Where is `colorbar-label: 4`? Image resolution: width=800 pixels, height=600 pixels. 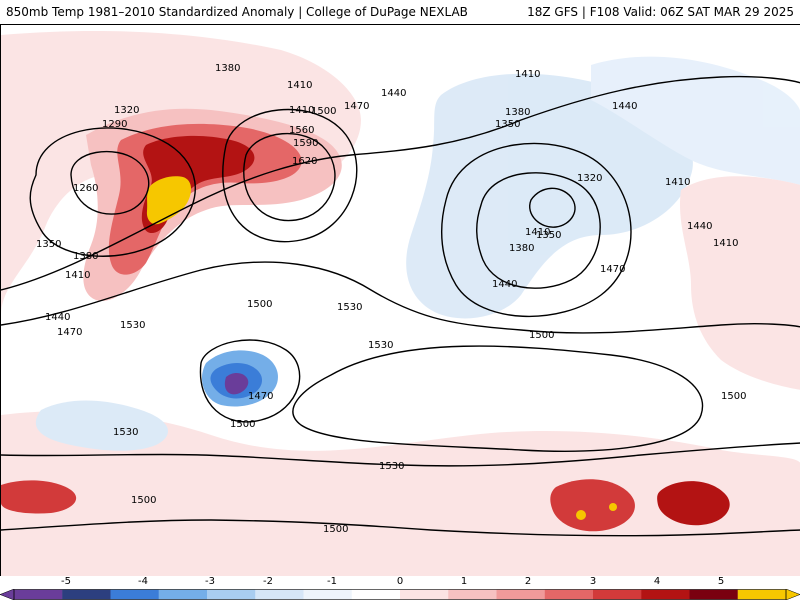 colorbar-label: 4 is located at coordinates (657, 581).